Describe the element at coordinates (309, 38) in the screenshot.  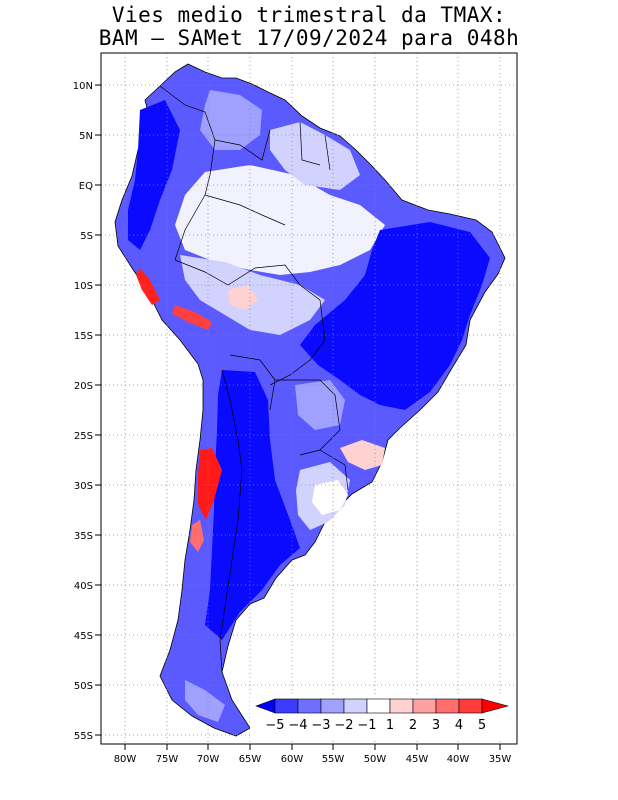
I see `map-title-line-2: BAM – SAMet 17/09/2024 para 048h` at that location.